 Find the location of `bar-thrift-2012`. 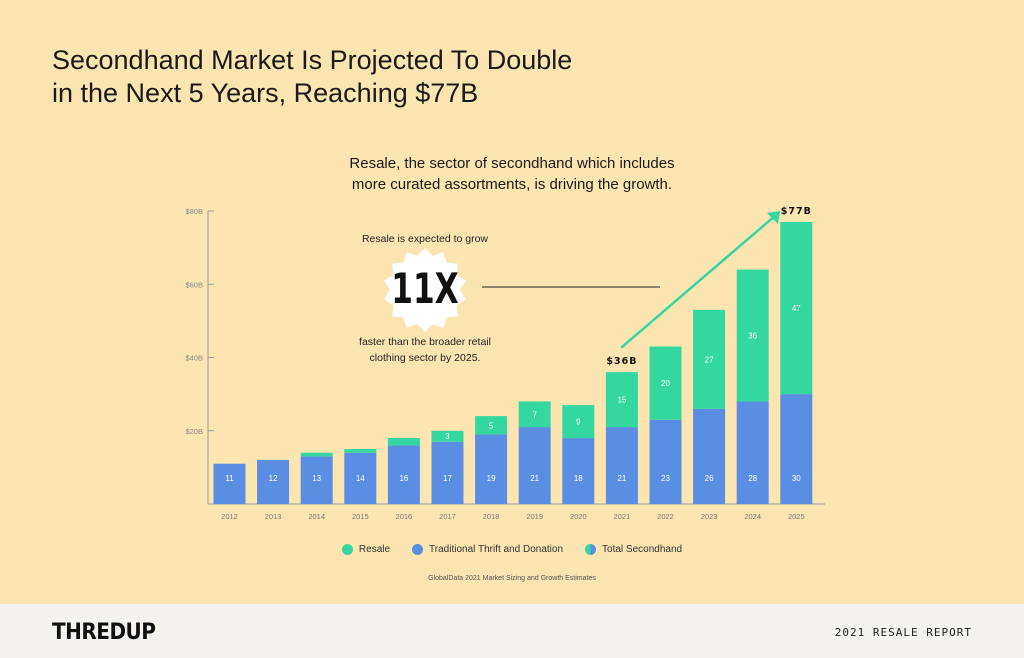

bar-thrift-2012 is located at coordinates (229, 483).